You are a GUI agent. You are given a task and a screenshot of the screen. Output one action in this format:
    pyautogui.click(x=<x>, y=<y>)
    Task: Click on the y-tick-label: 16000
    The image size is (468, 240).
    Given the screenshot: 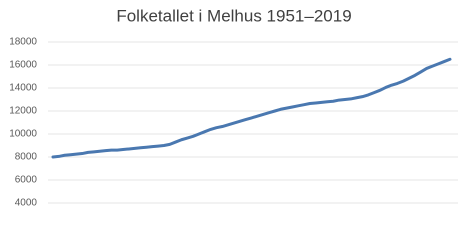 What is the action you would take?
    pyautogui.click(x=23, y=65)
    